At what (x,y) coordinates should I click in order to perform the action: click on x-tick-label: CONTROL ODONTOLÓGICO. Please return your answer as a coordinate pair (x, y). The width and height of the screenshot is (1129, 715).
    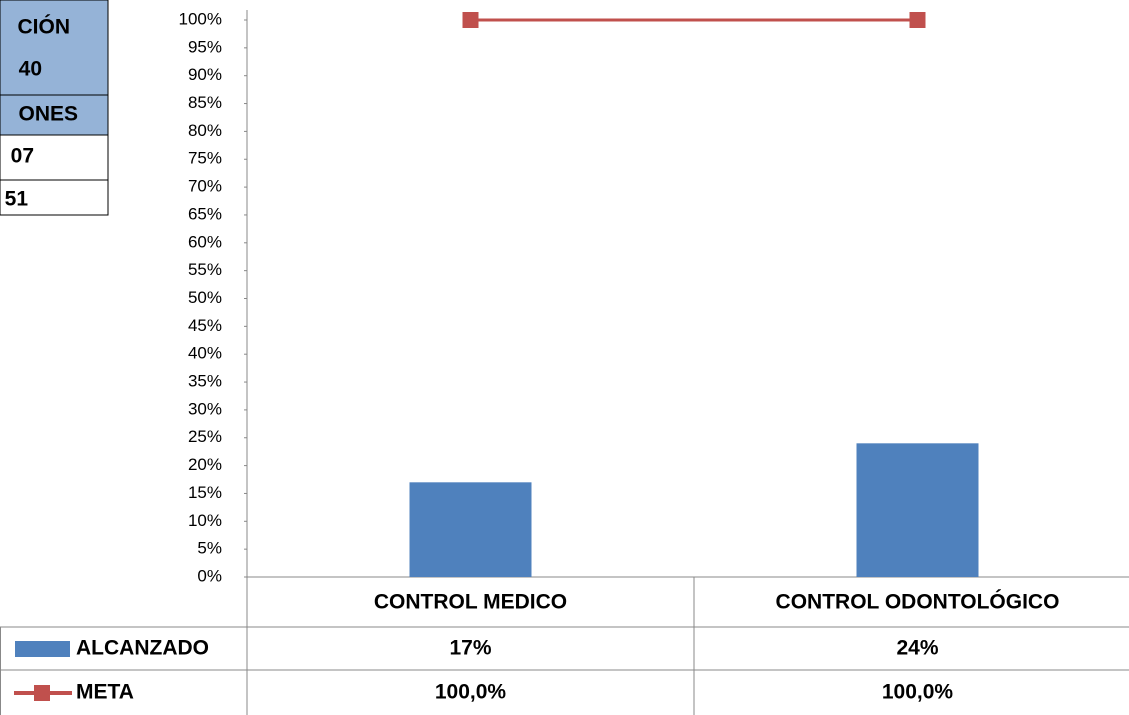
    Looking at the image, I should click on (918, 602).